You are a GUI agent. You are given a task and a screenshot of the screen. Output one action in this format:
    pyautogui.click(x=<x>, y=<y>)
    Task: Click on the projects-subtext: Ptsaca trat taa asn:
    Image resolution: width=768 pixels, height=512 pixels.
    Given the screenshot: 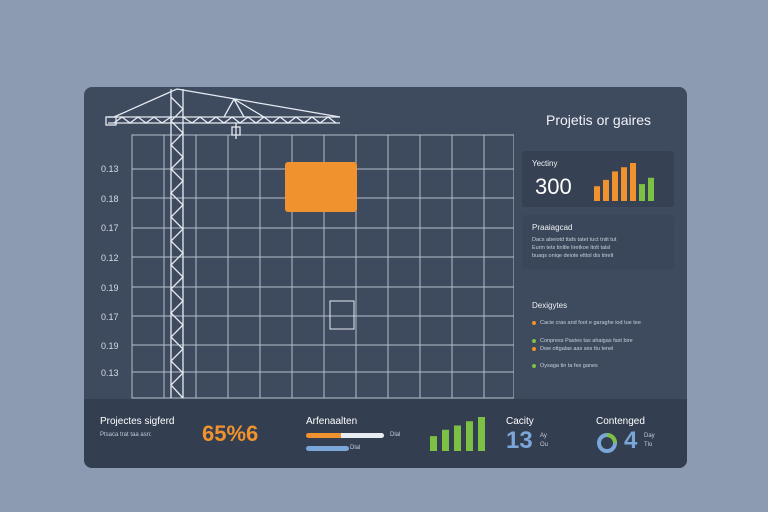 What is the action you would take?
    pyautogui.click(x=126, y=435)
    